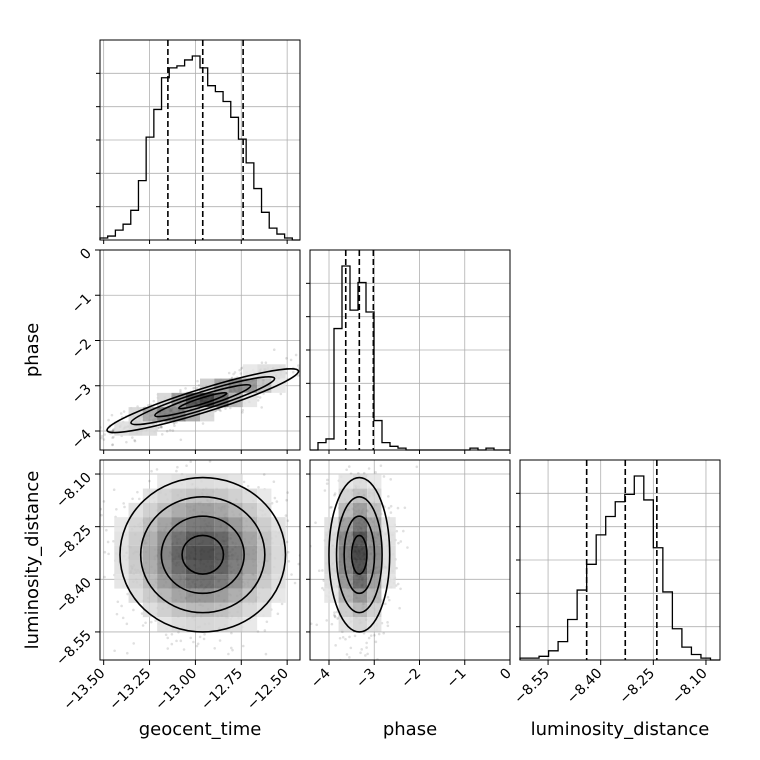  Describe the element at coordinates (363, 555) in the screenshot. I see `density-phase-vs-luminosity-distance` at that location.